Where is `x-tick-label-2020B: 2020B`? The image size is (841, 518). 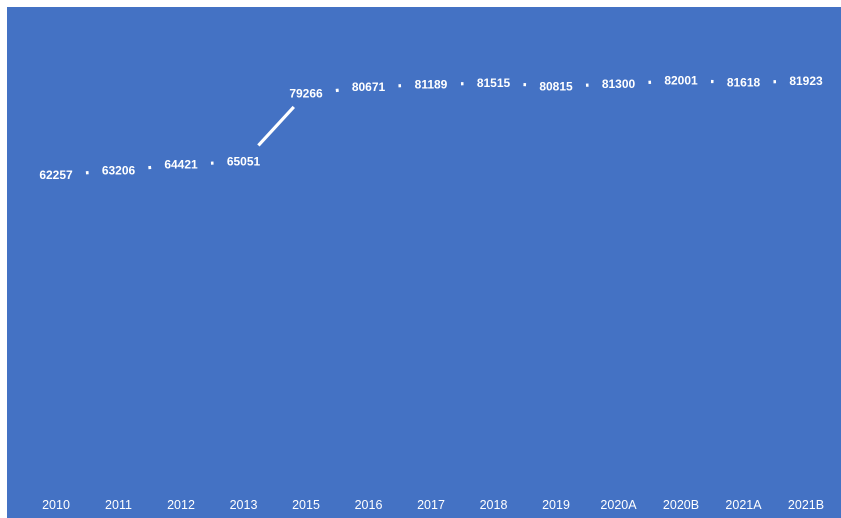 x-tick-label-2020B: 2020B is located at coordinates (681, 505).